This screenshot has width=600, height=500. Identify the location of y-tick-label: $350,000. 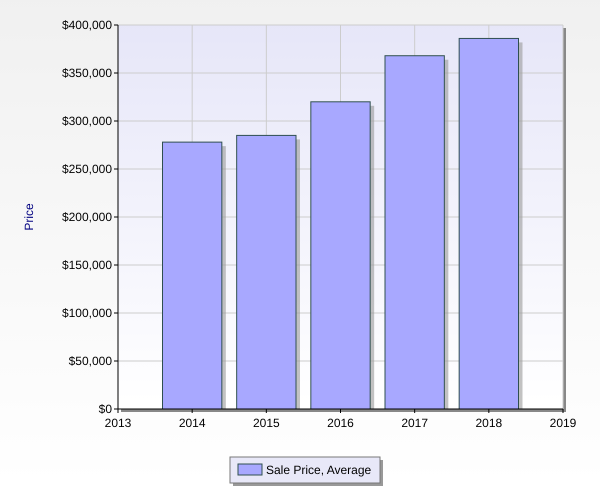
(87, 73).